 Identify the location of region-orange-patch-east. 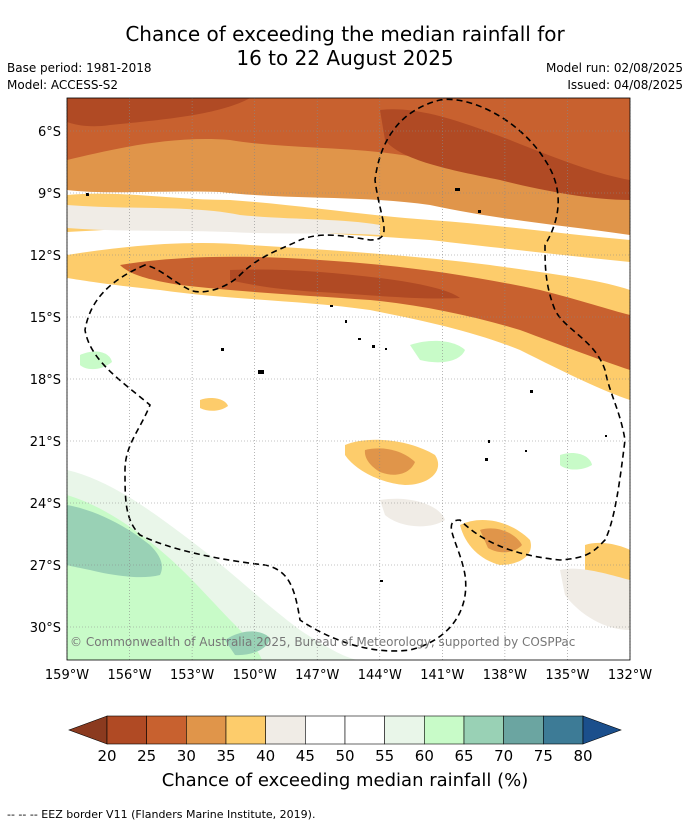
(501, 540).